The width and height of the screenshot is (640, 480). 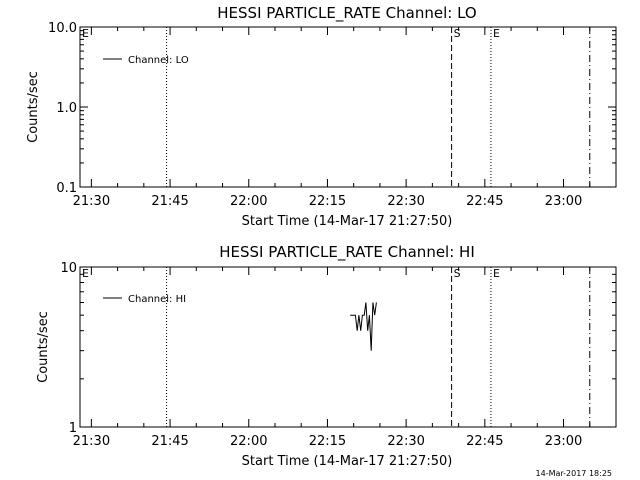 What do you see at coordinates (347, 252) in the screenshot?
I see `chart-title-hi: HESSI PARTICLE_RATE Channel: HI` at bounding box center [347, 252].